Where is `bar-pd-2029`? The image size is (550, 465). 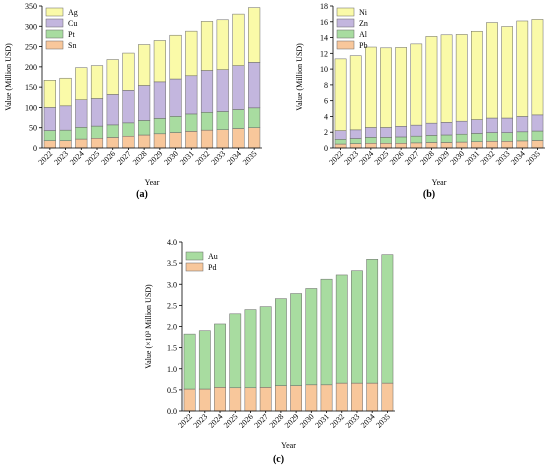 bar-pd-2029 is located at coordinates (296, 398).